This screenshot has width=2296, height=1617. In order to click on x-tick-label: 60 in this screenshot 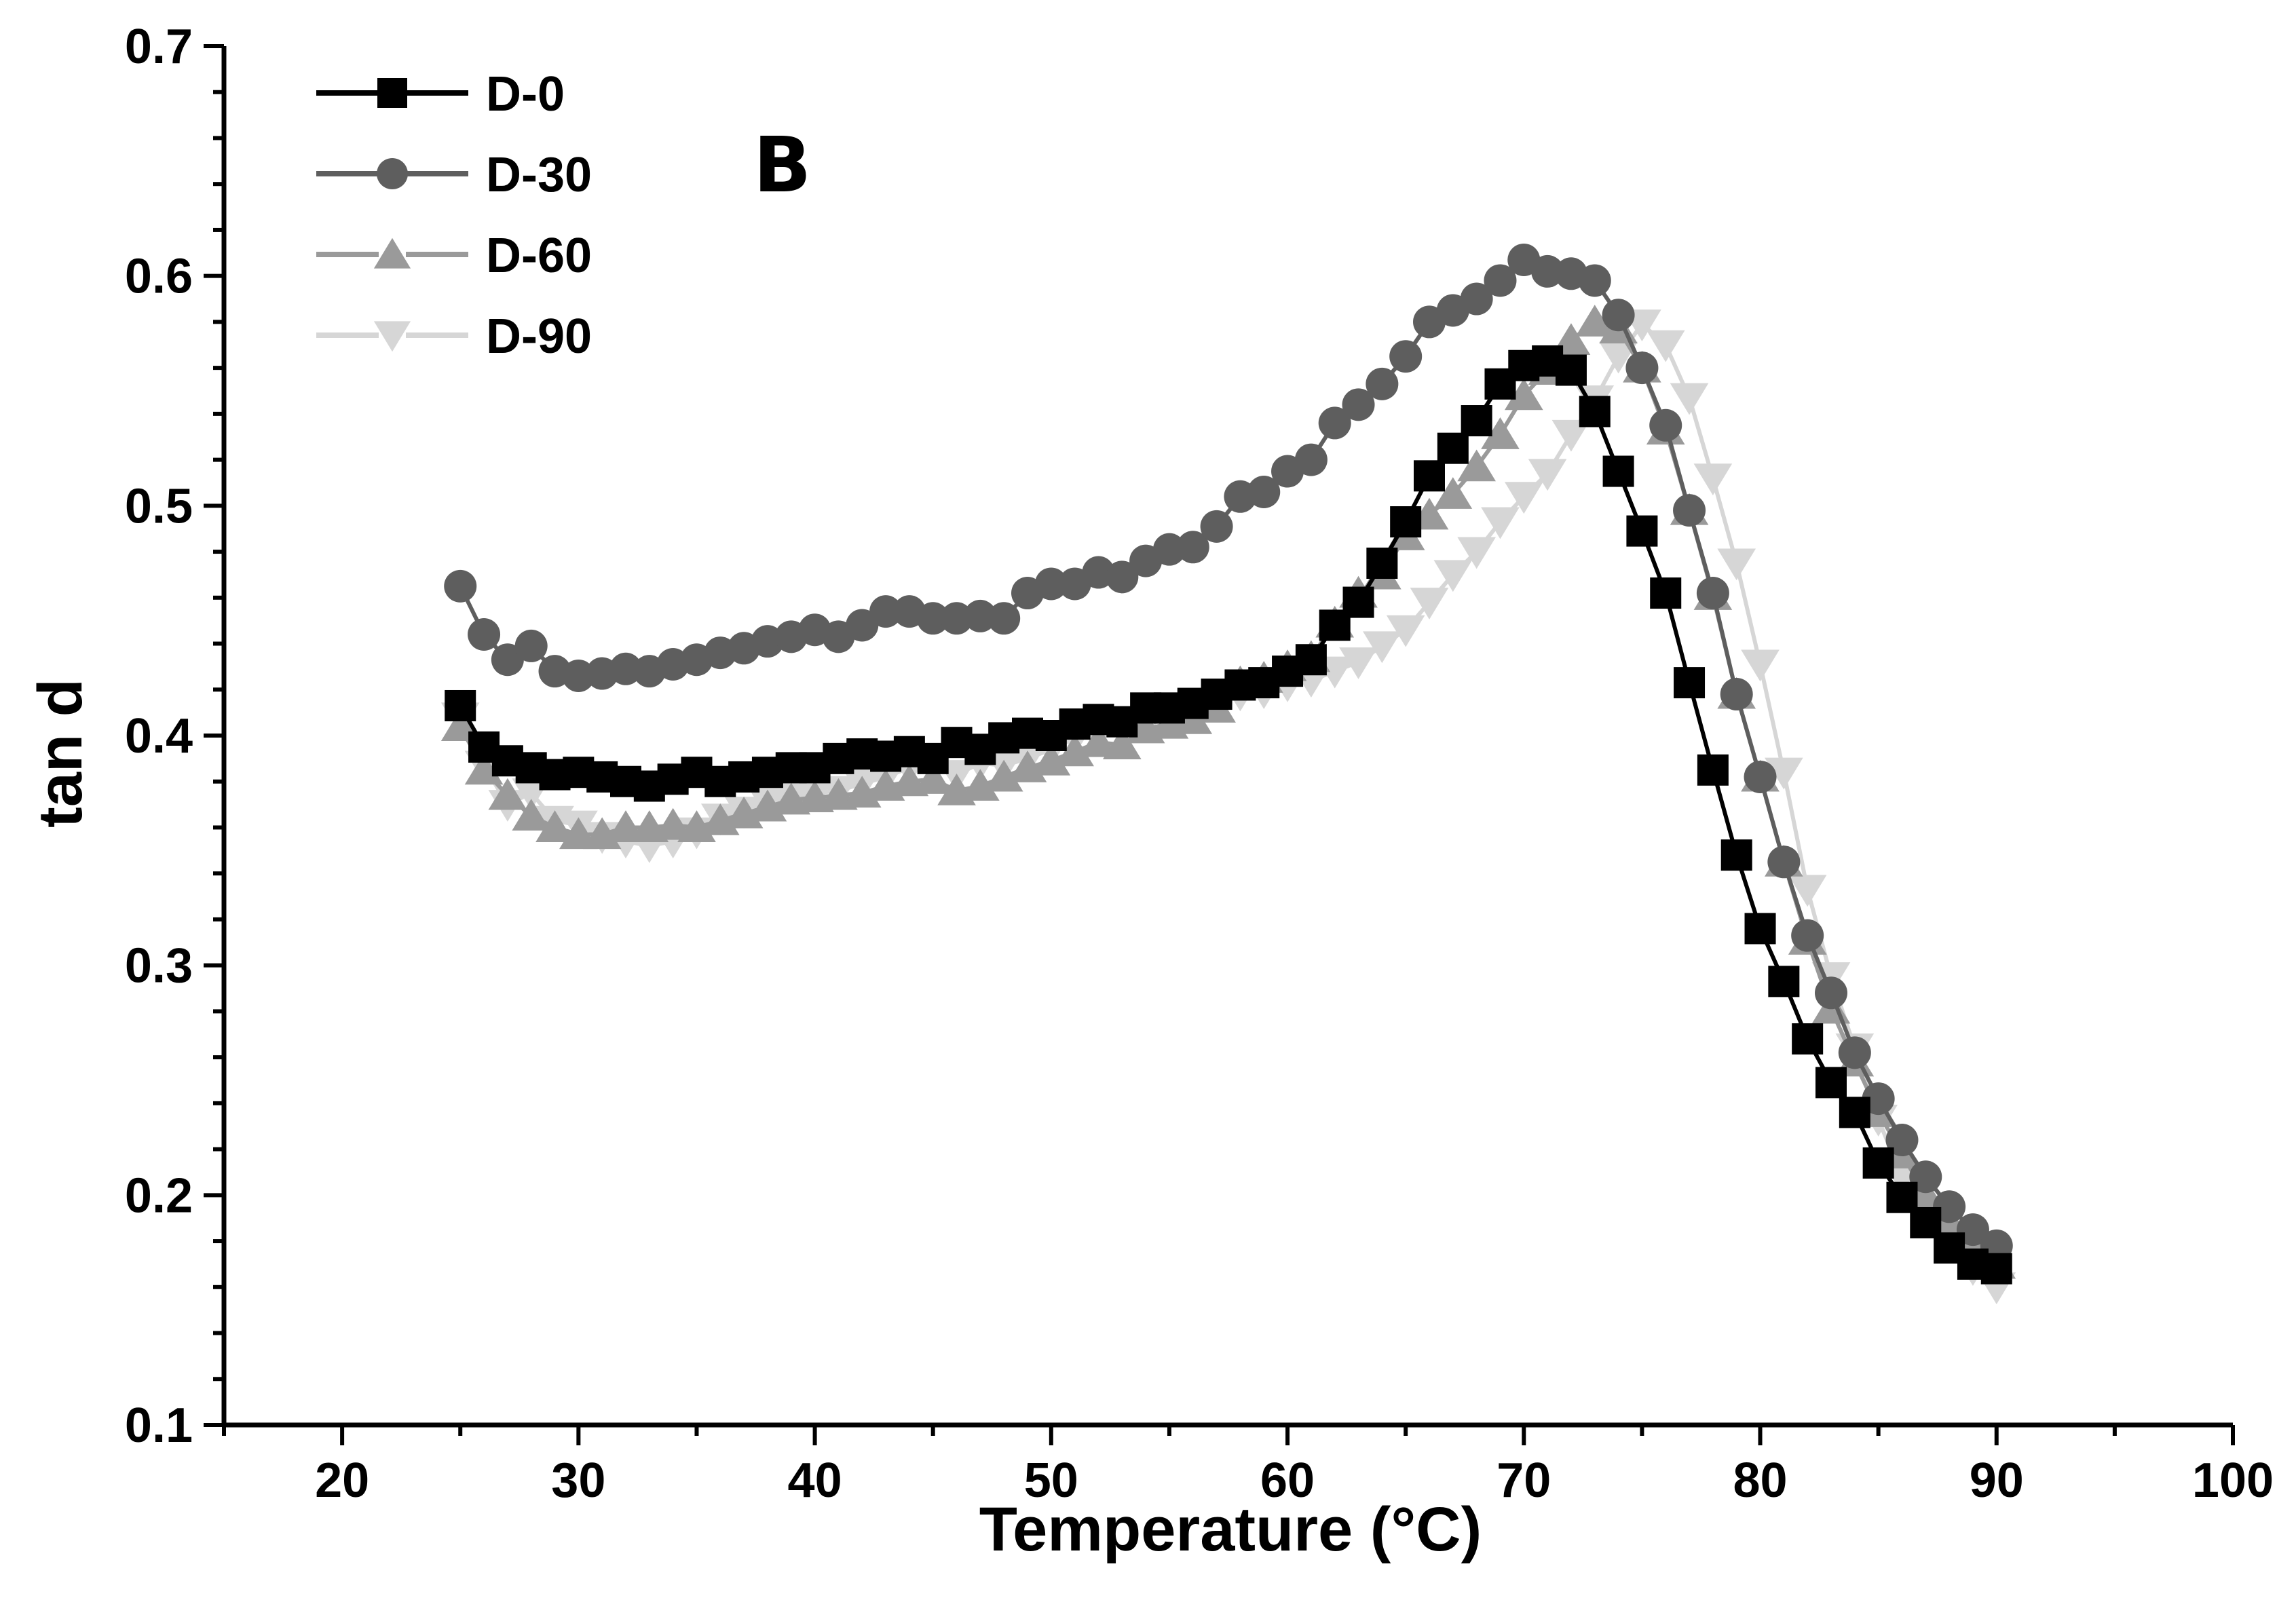, I will do `click(1287, 1481)`.